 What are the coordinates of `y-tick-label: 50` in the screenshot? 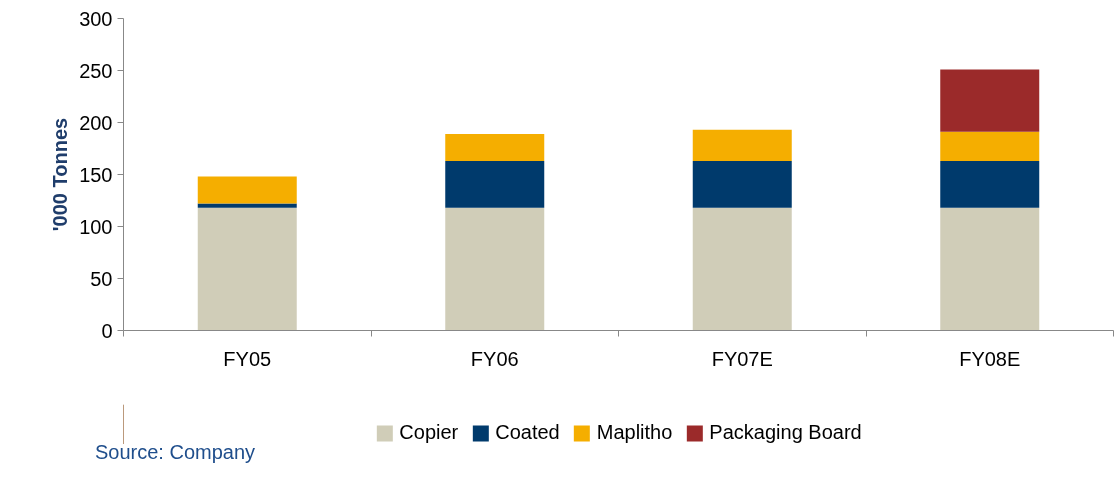 It's located at (101, 278).